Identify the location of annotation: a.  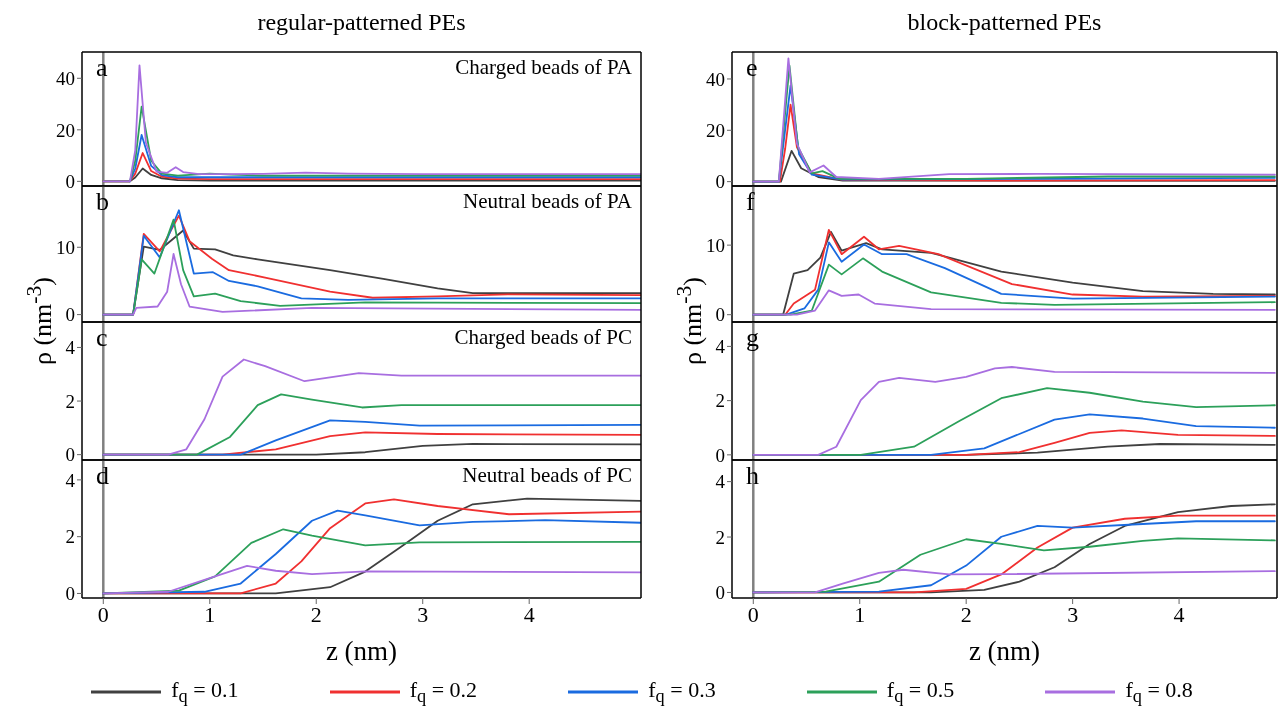
(102, 68).